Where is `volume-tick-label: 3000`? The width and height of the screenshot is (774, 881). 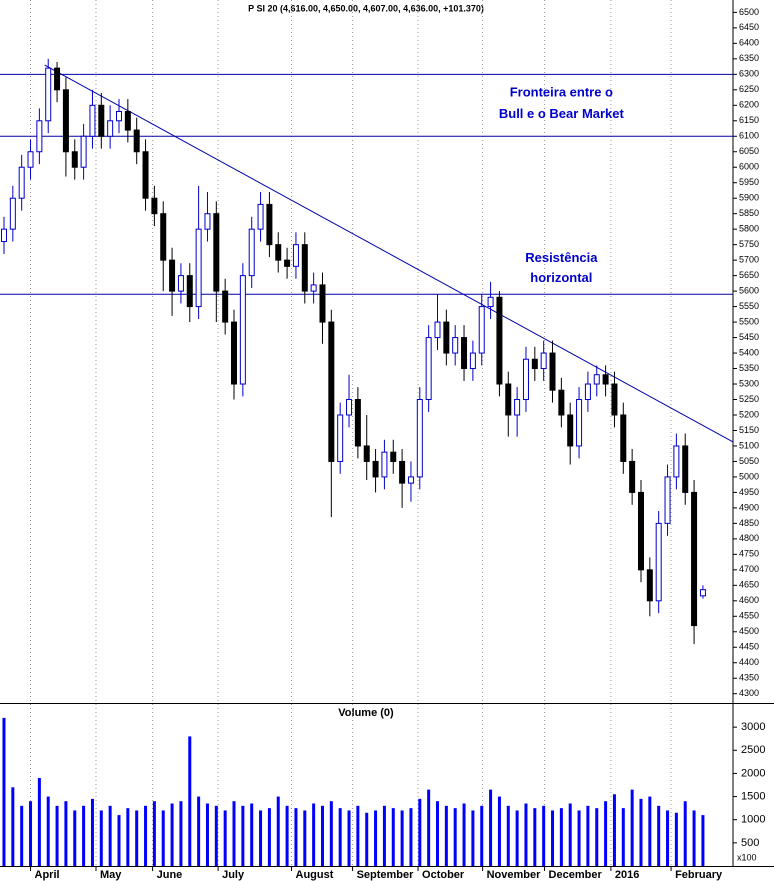 volume-tick-label: 3000 is located at coordinates (753, 727).